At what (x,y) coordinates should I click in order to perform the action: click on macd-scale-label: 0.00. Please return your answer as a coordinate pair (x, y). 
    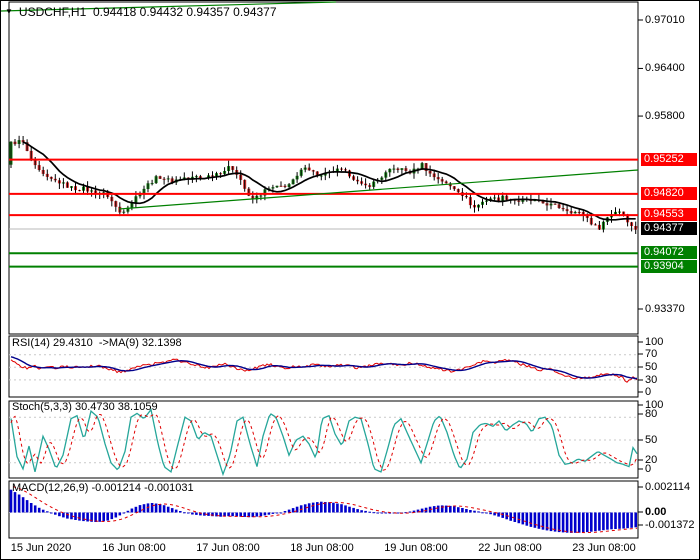
    Looking at the image, I should click on (656, 512).